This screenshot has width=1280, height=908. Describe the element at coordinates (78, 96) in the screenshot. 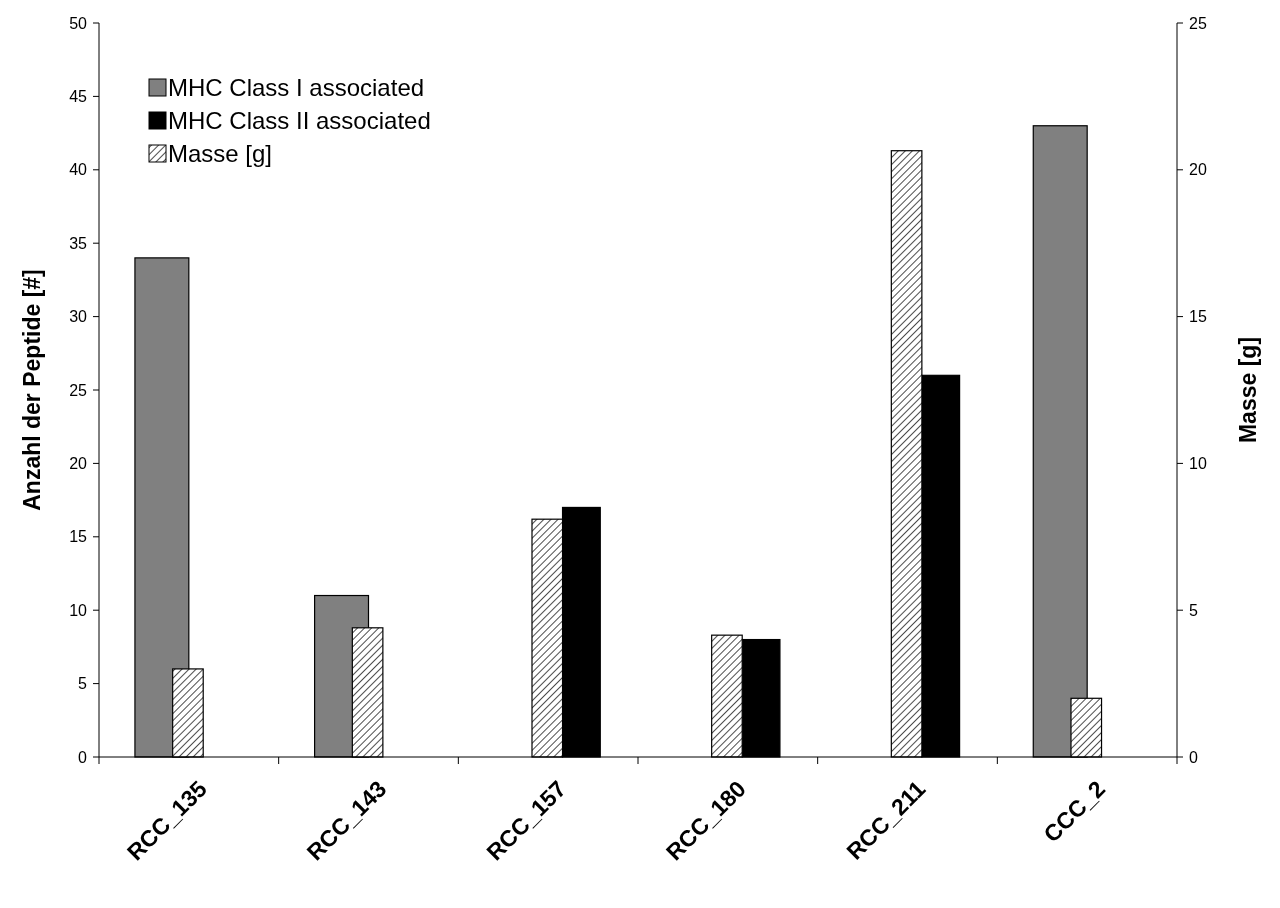

I see `y-tick-label: 45` at that location.